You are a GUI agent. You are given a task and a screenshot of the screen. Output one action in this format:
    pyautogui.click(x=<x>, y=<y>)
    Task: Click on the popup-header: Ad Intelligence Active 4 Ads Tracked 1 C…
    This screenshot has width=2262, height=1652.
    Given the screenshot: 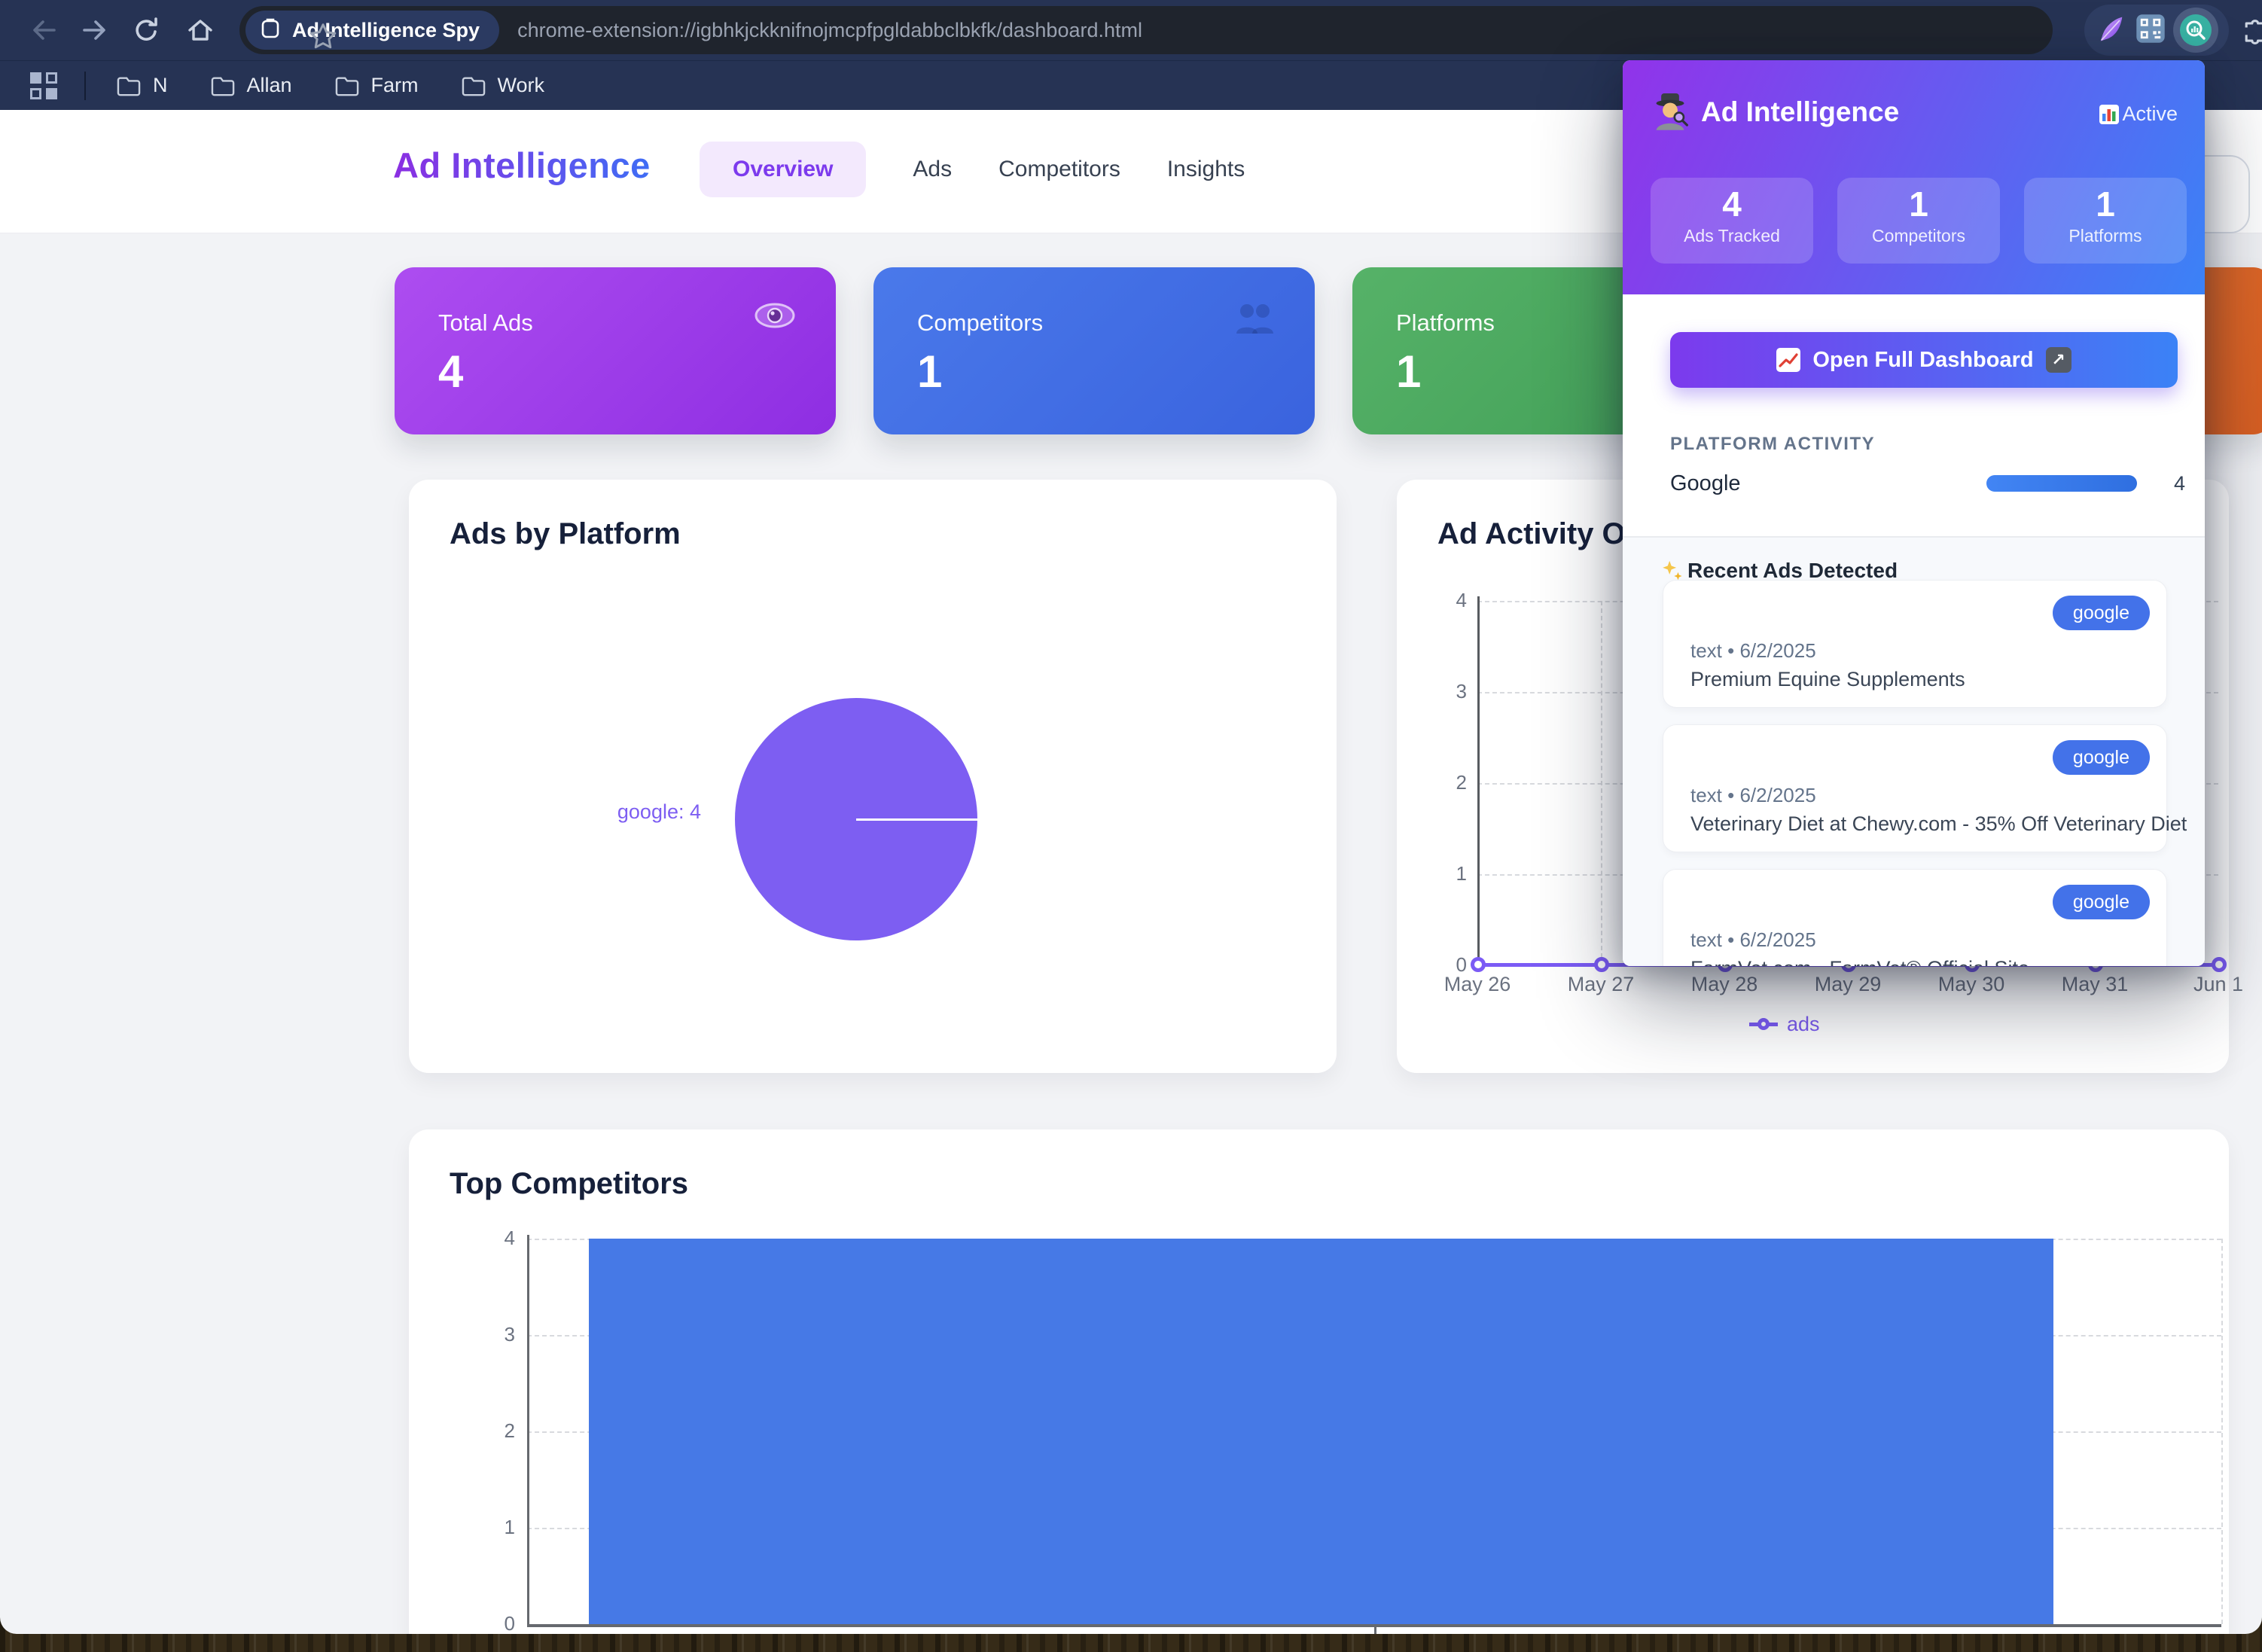 What is the action you would take?
    pyautogui.click(x=1914, y=177)
    